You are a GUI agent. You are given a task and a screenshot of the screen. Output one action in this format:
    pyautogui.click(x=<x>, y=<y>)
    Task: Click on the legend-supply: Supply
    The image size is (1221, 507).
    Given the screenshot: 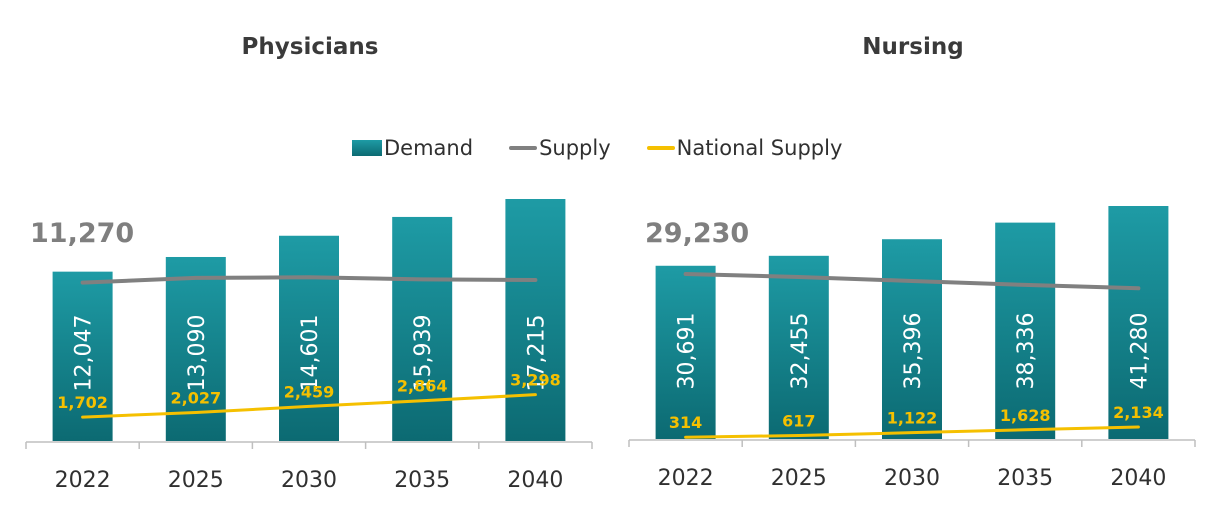 What is the action you would take?
    pyautogui.click(x=560, y=148)
    